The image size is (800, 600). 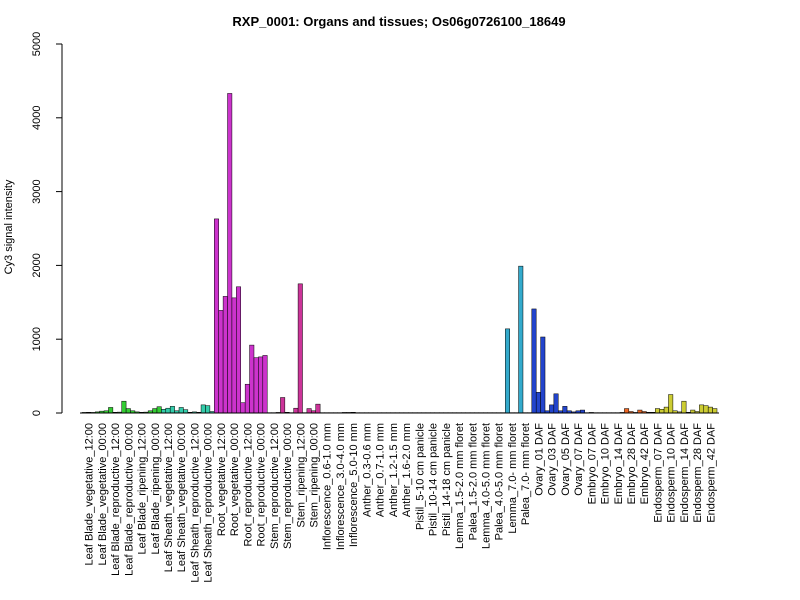 I want to click on x-tick-label: Endosperm_10 DAF, so click(x=672, y=473).